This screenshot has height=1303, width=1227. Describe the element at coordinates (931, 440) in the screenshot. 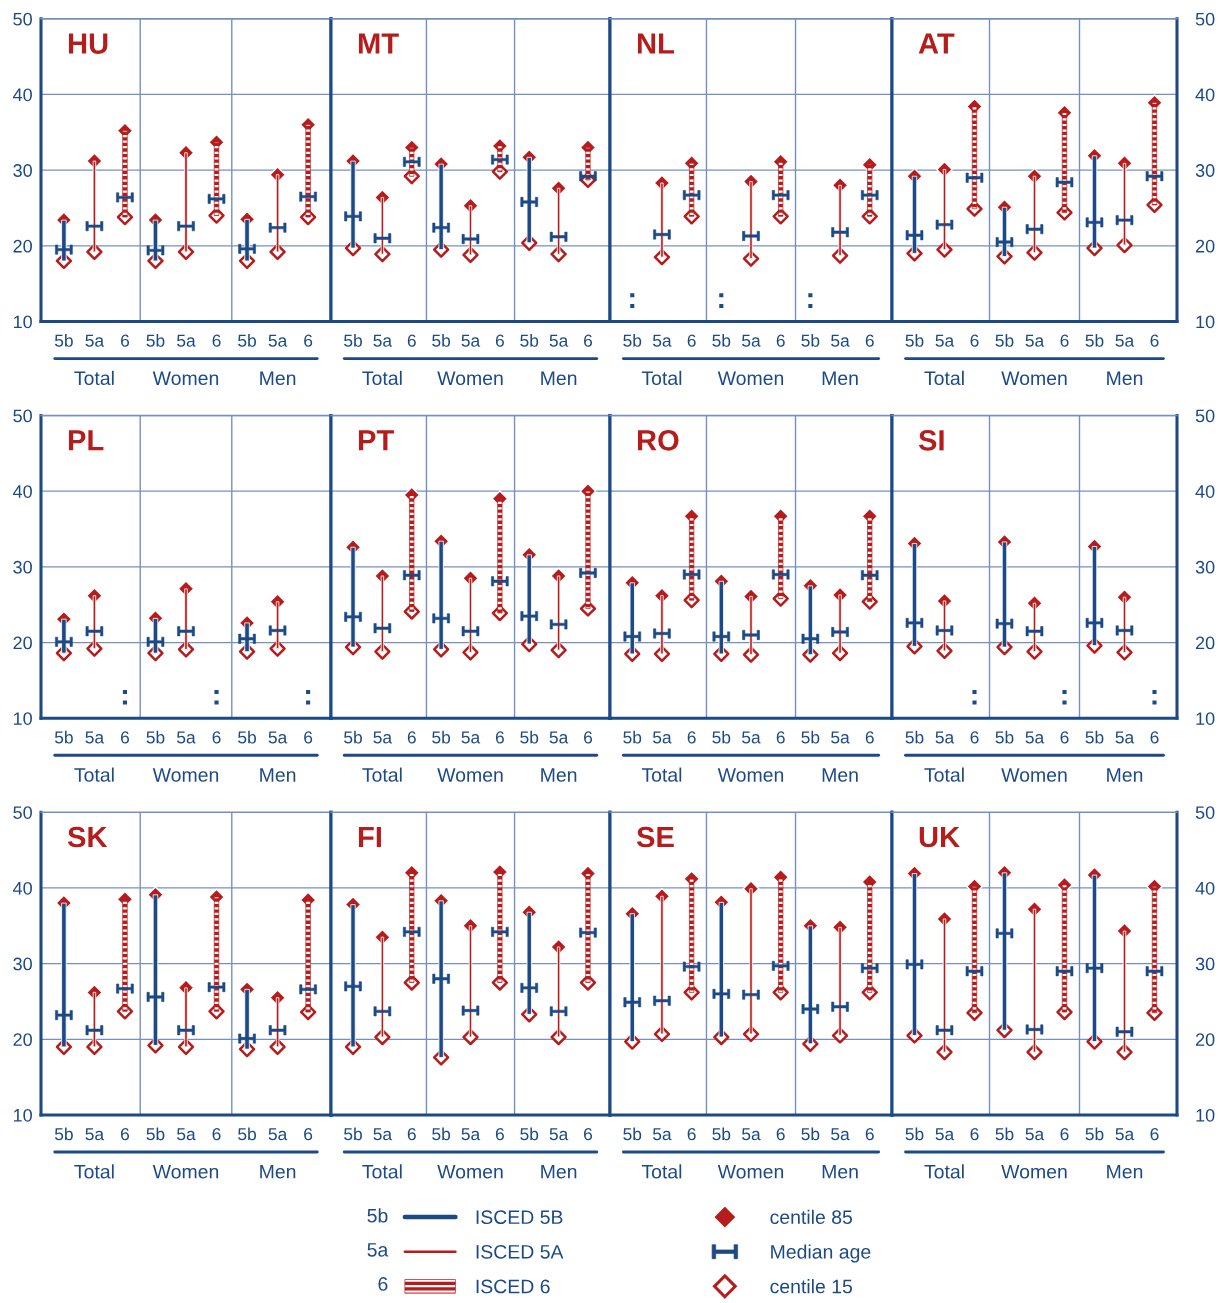

I see `chart-title: SI` at that location.